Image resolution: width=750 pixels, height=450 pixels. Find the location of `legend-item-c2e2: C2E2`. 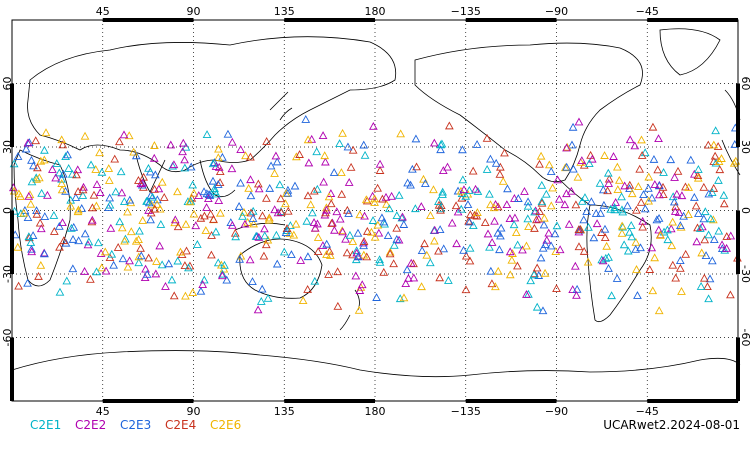

legend-item-c2e2: C2E2 is located at coordinates (91, 425).